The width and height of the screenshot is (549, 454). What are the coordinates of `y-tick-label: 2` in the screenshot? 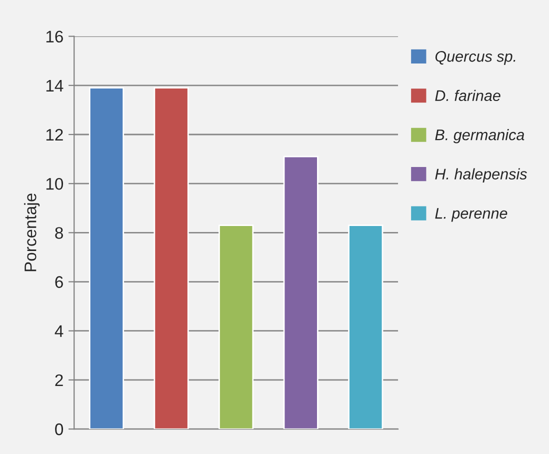 It's located at (59, 380).